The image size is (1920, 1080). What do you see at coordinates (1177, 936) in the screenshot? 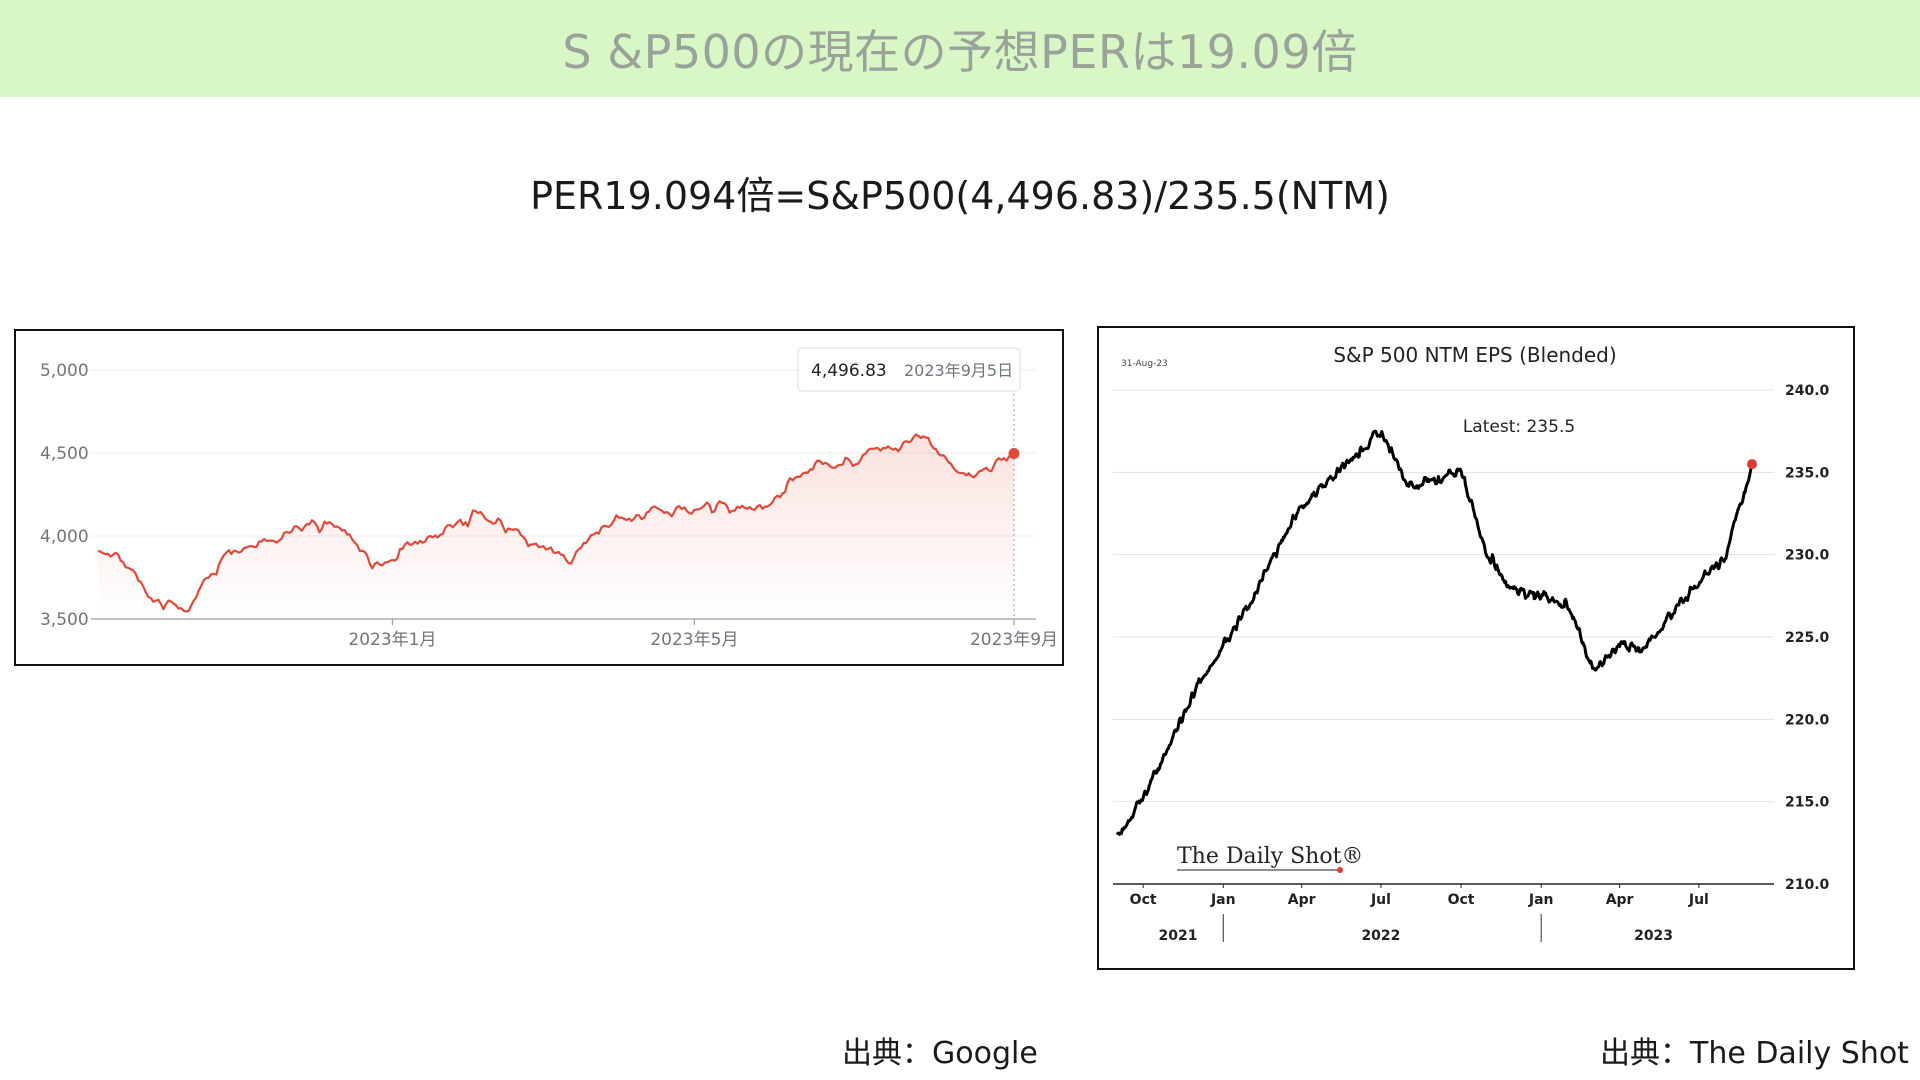
I see `year-label: 2021` at bounding box center [1177, 936].